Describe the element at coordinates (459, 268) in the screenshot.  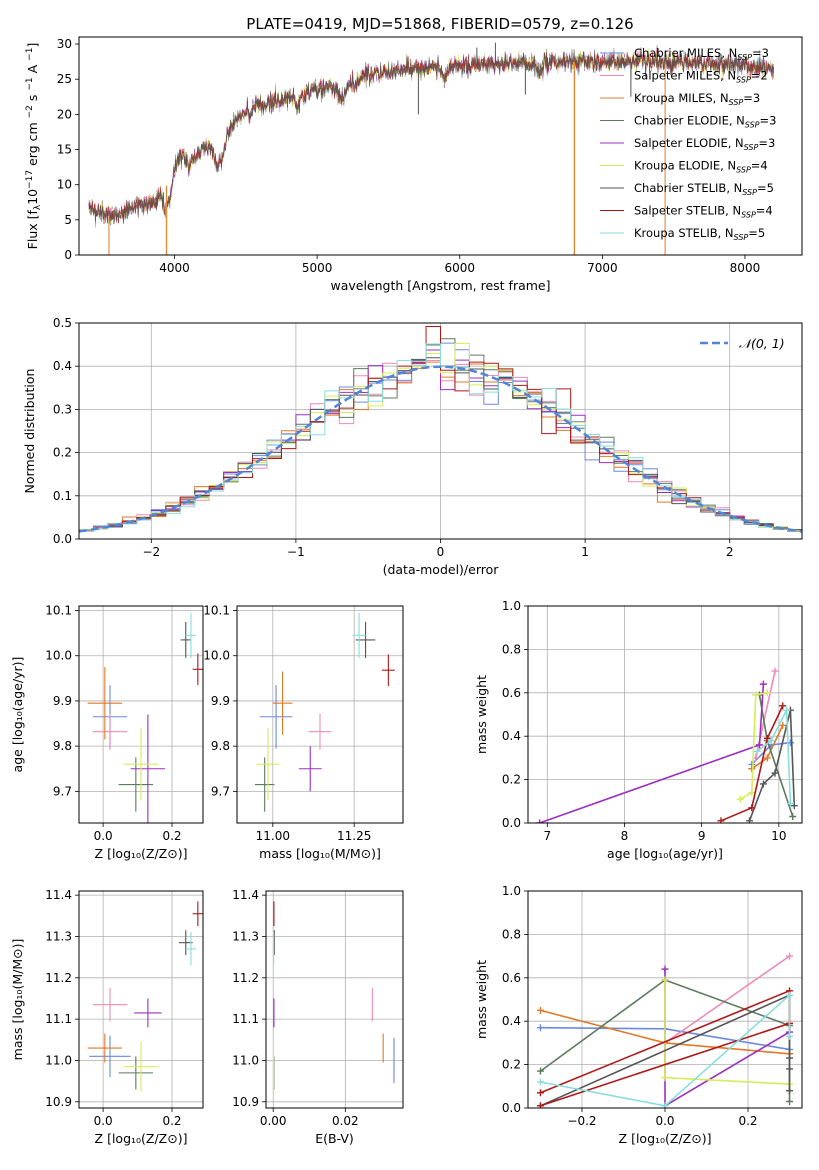
I see `x-tick-label: 6000` at that location.